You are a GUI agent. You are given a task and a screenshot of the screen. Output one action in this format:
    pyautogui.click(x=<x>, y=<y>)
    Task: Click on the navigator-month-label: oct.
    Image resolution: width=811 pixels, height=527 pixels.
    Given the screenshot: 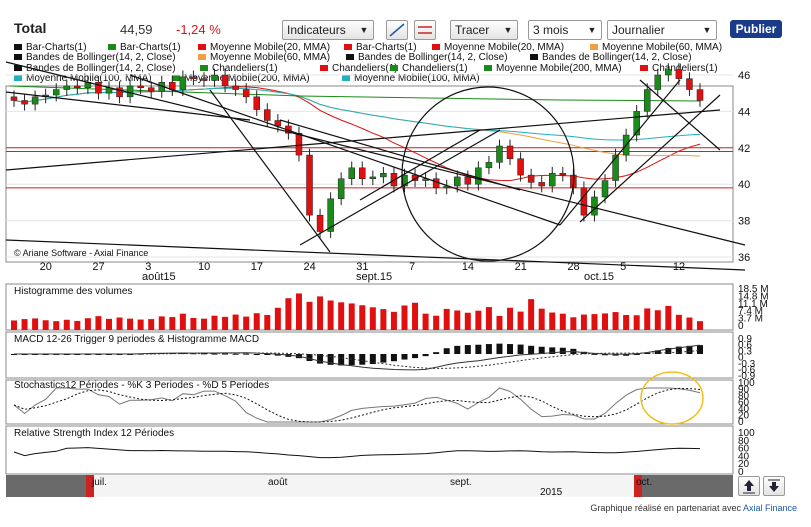 What is the action you would take?
    pyautogui.click(x=644, y=482)
    